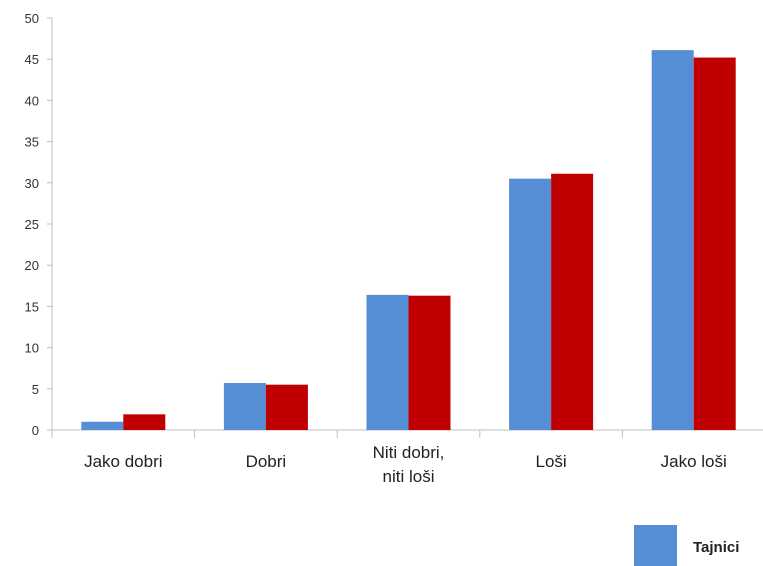 This screenshot has height=566, width=763. Describe the element at coordinates (686, 545) in the screenshot. I see `legend: Tajnici` at that location.